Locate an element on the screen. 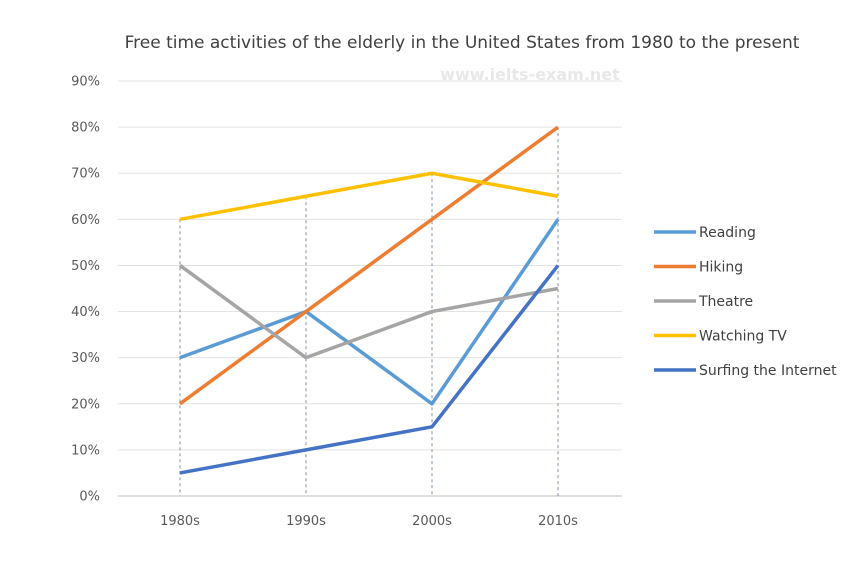 The image size is (865, 566). legend-label: Surfing the Internet is located at coordinates (768, 371).